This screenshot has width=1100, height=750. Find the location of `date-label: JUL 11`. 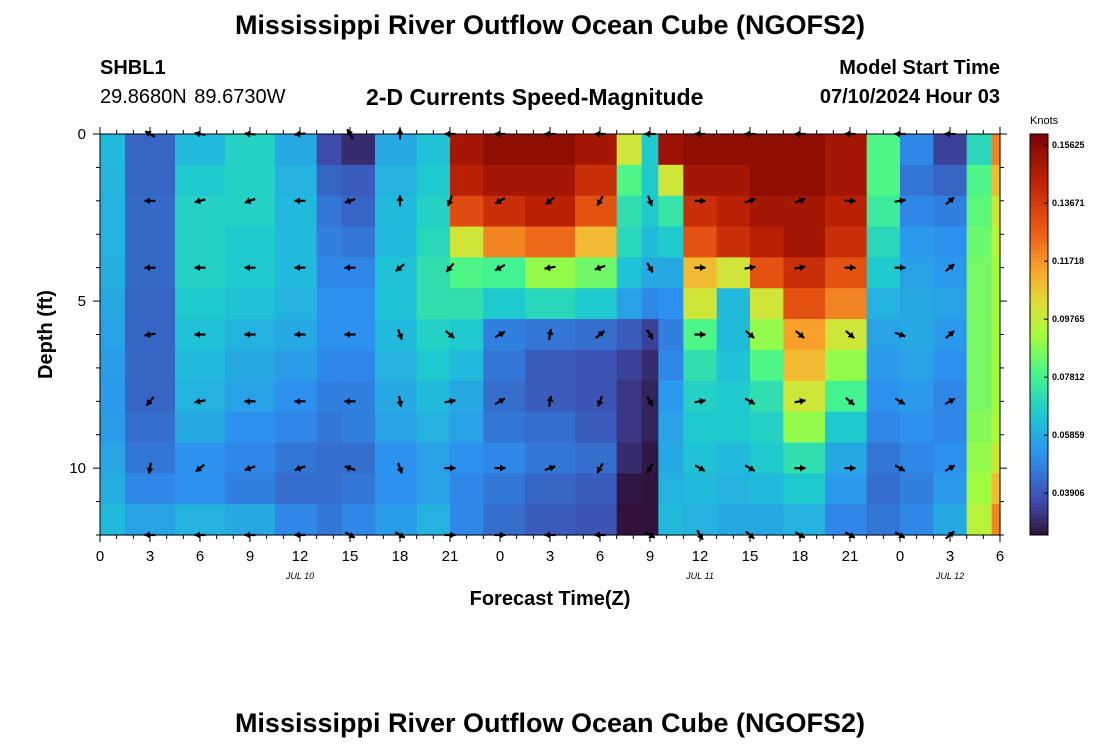

date-label: JUL 11 is located at coordinates (699, 576).